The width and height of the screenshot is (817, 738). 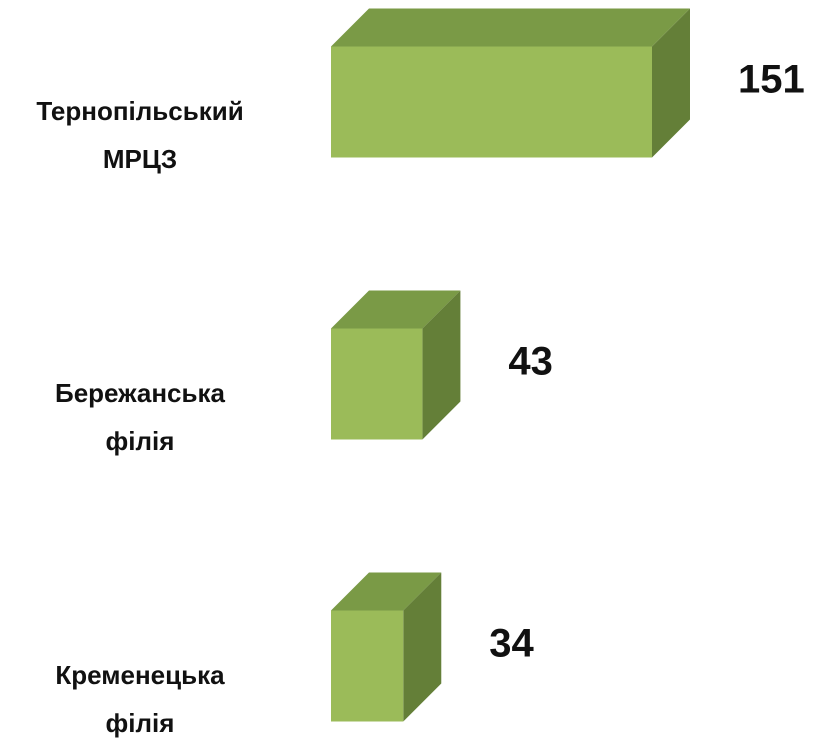 I want to click on category-label: Бережанська філія, so click(x=140, y=417).